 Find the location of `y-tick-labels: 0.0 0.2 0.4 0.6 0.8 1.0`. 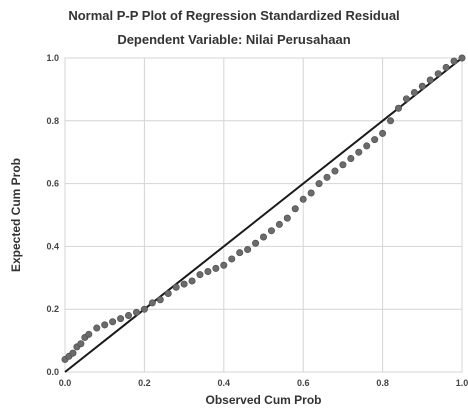

y-tick-labels: 0.0 0.2 0.4 0.6 0.8 1.0 is located at coordinates (52, 215).